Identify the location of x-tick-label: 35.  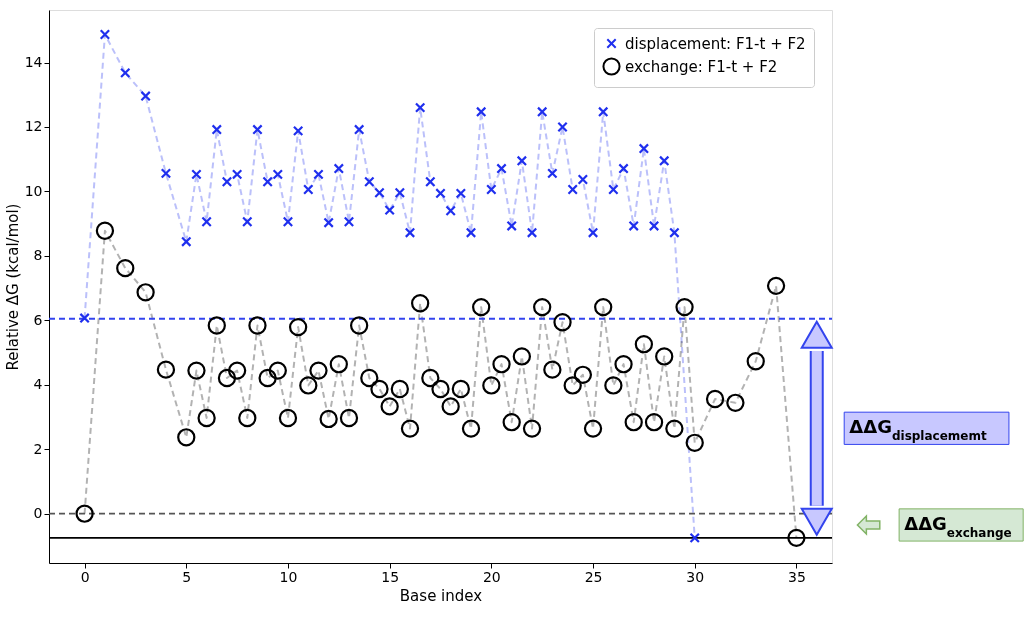
(797, 576).